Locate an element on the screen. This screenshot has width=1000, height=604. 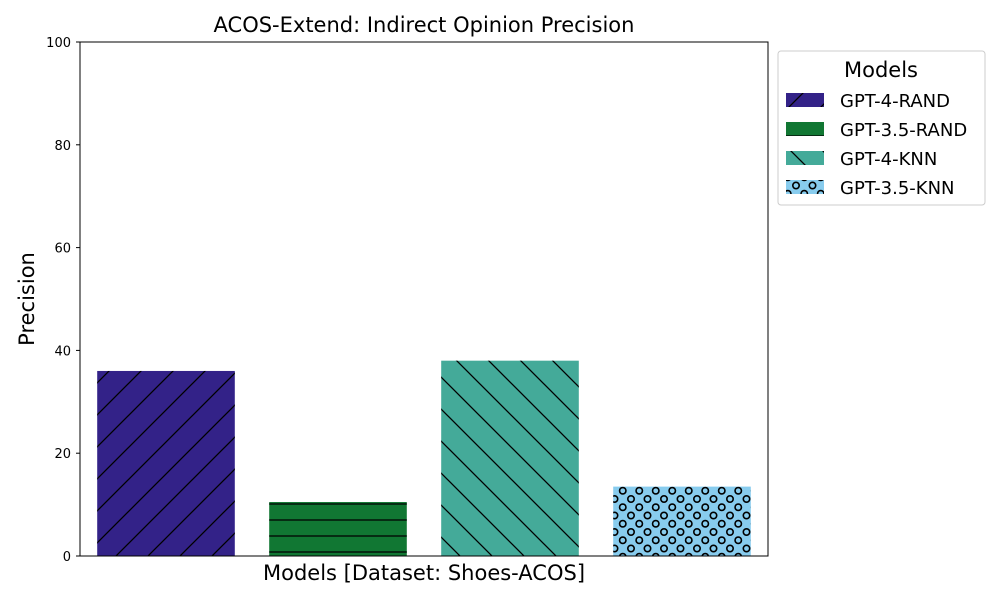
y-tick-label: 80 is located at coordinates (62, 146).